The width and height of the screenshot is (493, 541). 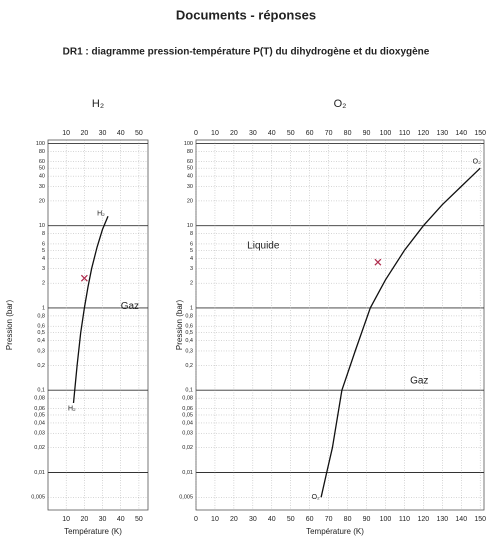 What do you see at coordinates (348, 133) in the screenshot?
I see `x-tick-label-top: 80` at bounding box center [348, 133].